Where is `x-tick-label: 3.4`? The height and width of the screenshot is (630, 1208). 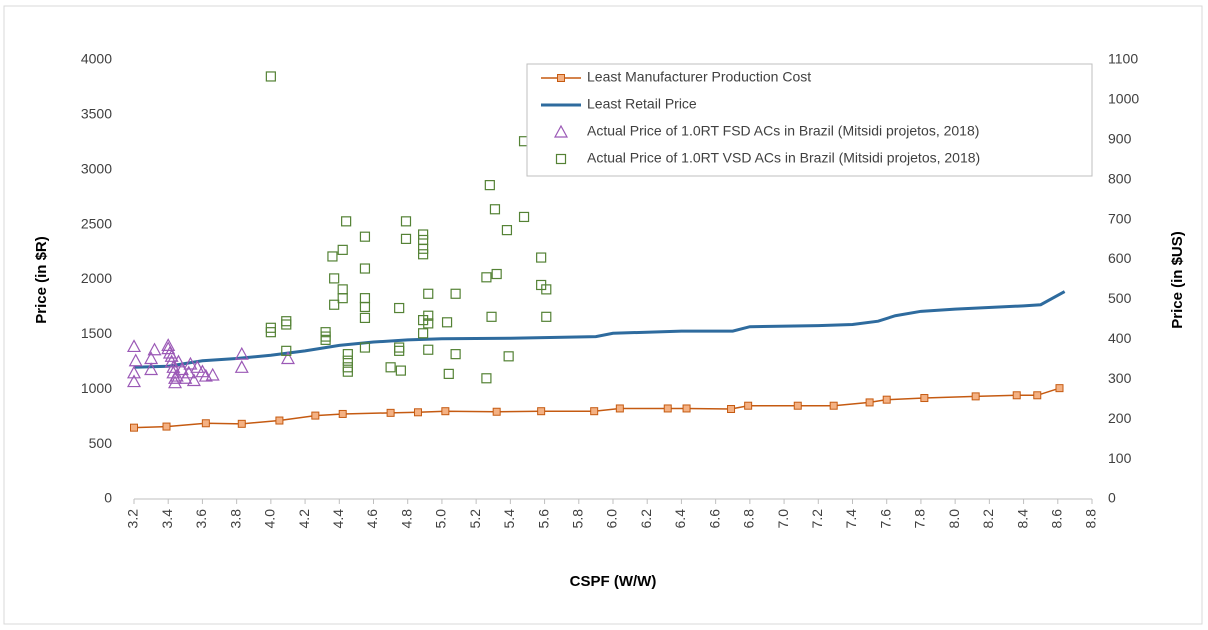
x-tick-label: 3.4 is located at coordinates (167, 519).